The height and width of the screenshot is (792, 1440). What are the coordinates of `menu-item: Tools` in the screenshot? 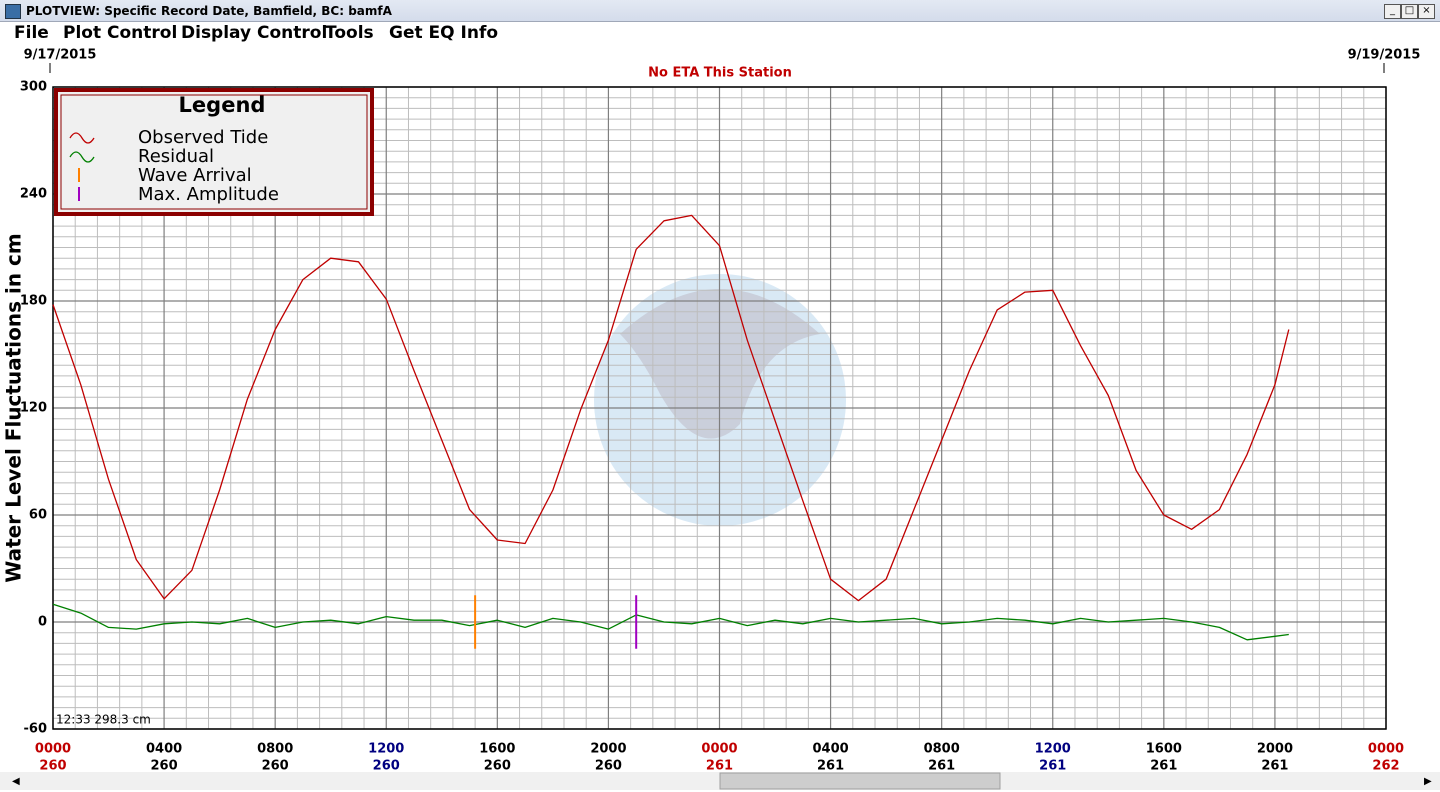 It's located at (349, 33).